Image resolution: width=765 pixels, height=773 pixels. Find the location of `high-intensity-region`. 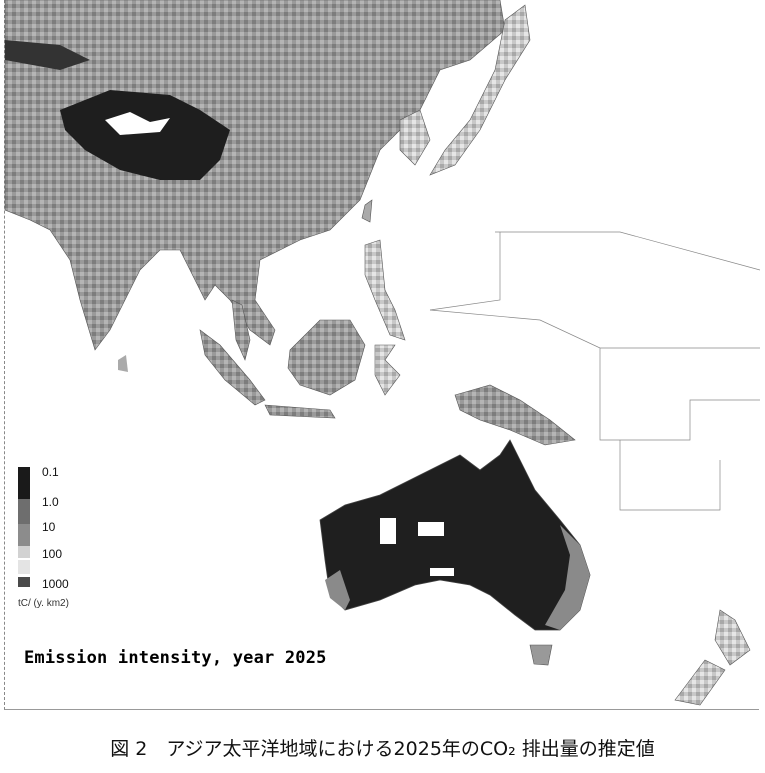

high-intensity-region is located at coordinates (145, 135).